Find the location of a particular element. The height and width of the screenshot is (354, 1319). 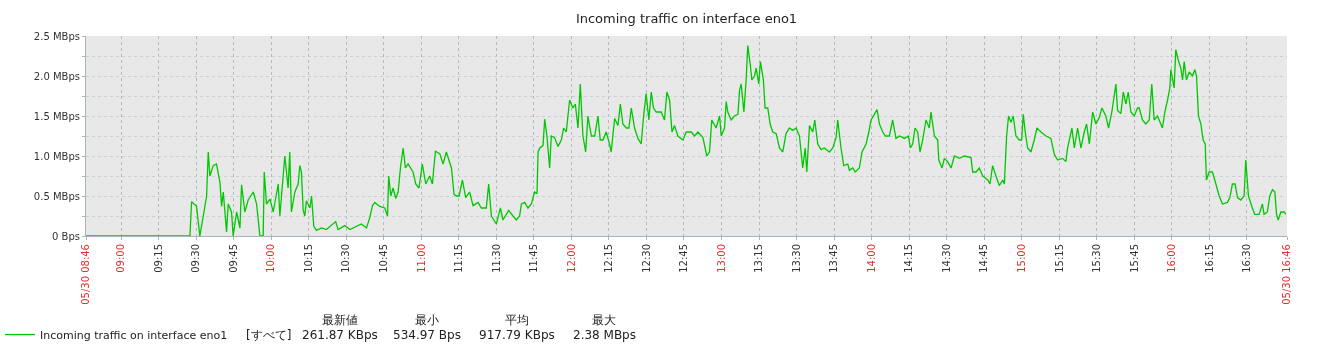

x-tick-label: 05/30 16:46 is located at coordinates (1287, 274).